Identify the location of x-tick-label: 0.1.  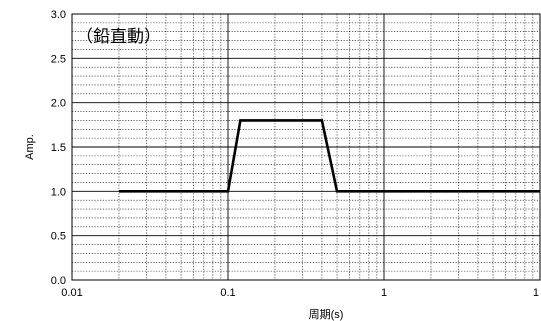
(227, 293).